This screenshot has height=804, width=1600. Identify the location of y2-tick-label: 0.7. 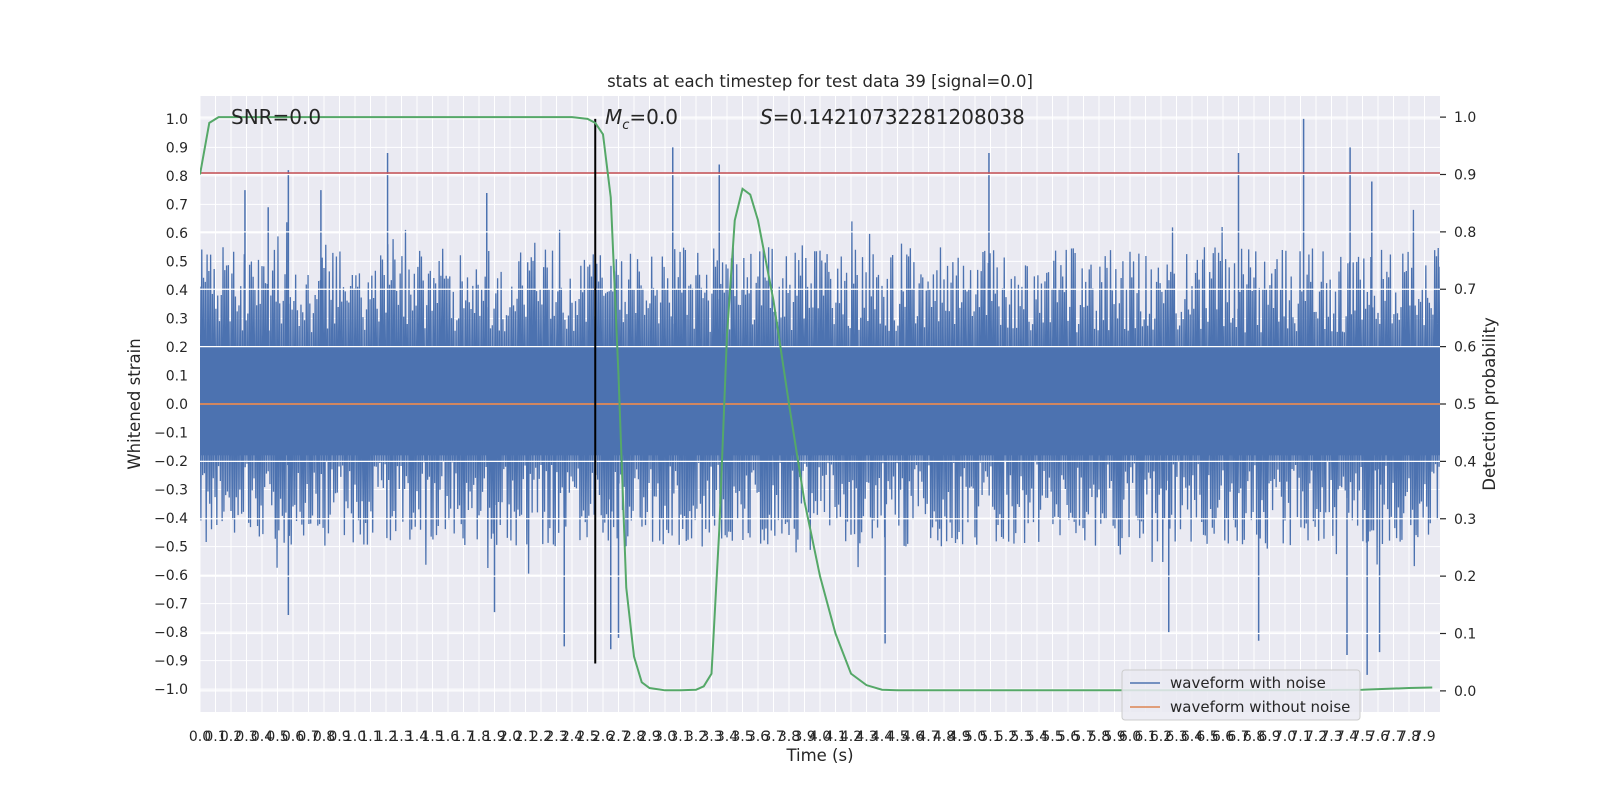
(1465, 290).